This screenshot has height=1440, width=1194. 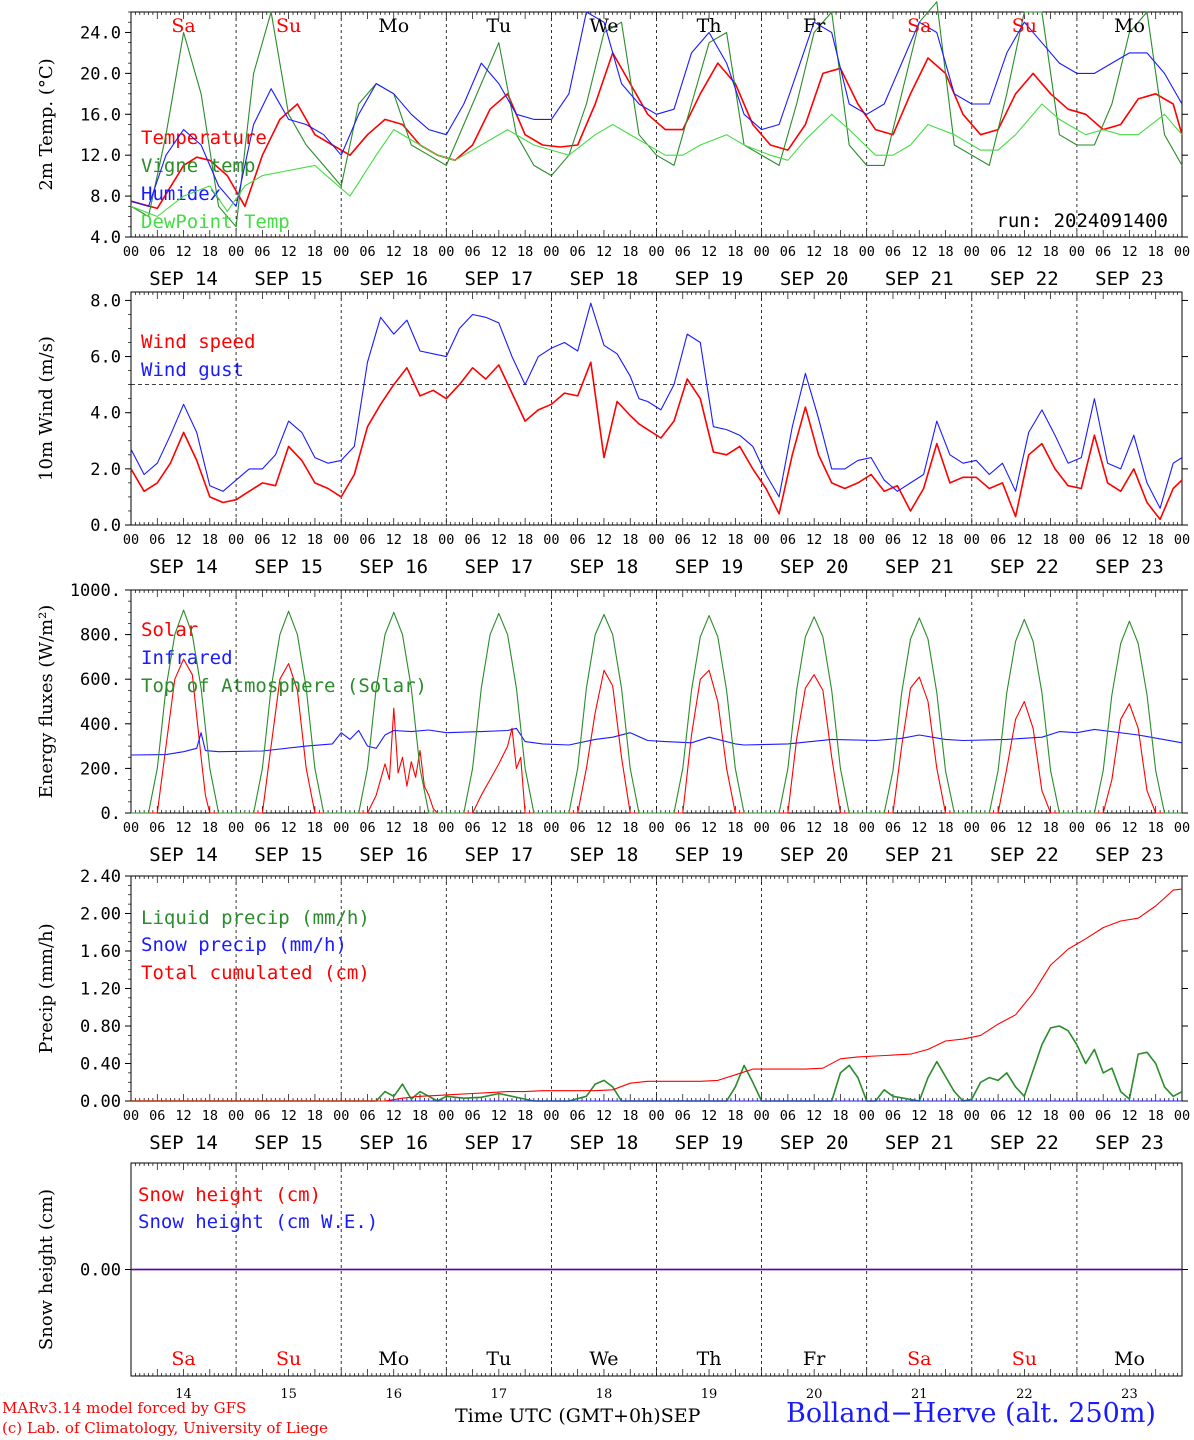 What do you see at coordinates (604, 1143) in the screenshot?
I see `day-date-label: SEP 18` at bounding box center [604, 1143].